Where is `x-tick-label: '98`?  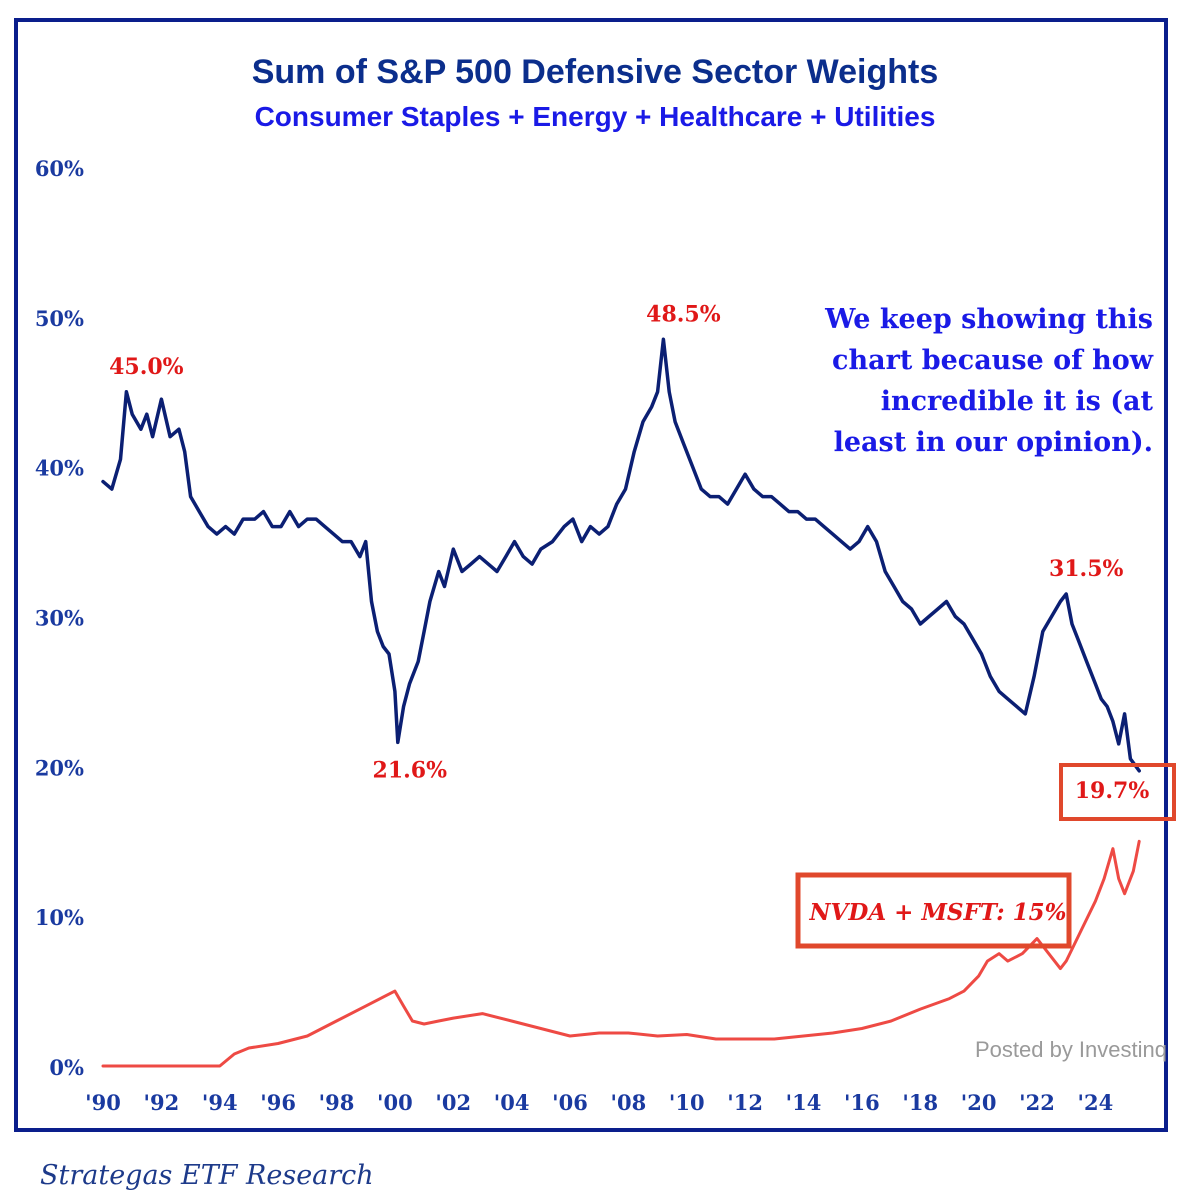
x-tick-label: '98 is located at coordinates (337, 1102).